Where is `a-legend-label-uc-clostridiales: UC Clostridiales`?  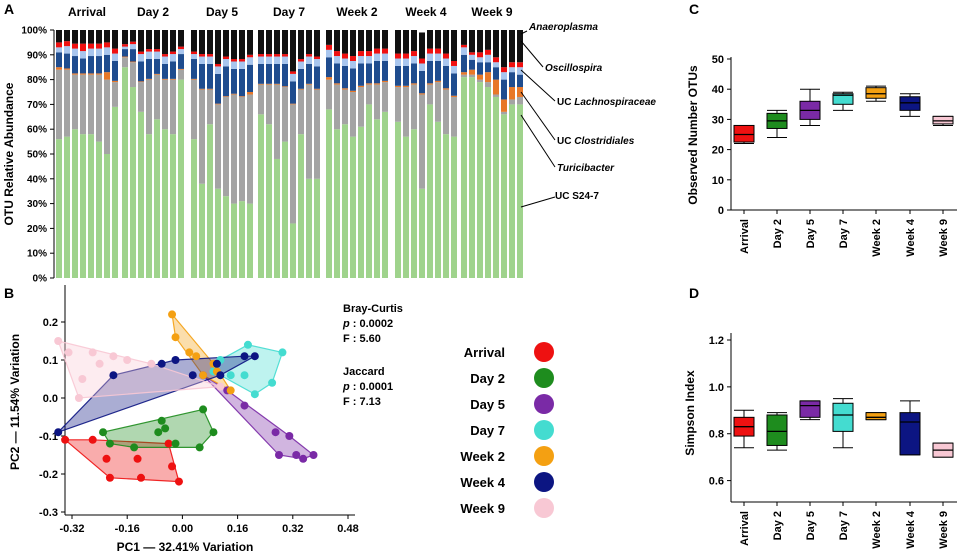 a-legend-label-uc-clostridiales: UC Clostridiales is located at coordinates (596, 141).